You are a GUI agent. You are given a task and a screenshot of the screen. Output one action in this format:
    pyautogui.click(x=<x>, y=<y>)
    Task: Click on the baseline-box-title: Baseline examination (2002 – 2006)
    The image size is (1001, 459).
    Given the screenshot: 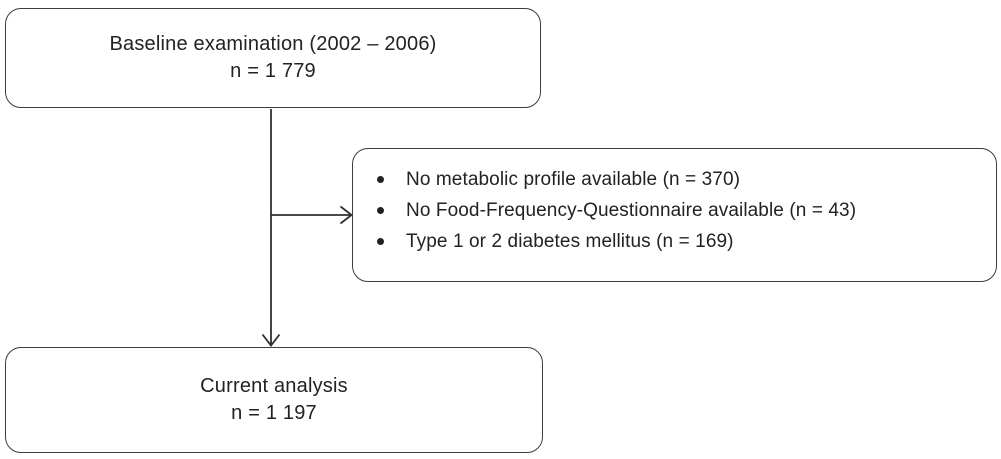 What is the action you would take?
    pyautogui.click(x=273, y=44)
    